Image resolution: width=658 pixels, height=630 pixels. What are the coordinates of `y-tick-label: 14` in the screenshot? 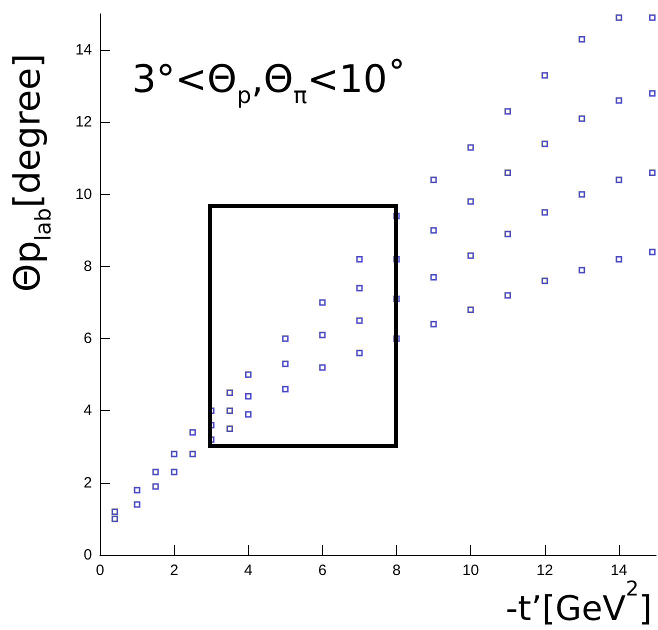 It's located at (83, 50).